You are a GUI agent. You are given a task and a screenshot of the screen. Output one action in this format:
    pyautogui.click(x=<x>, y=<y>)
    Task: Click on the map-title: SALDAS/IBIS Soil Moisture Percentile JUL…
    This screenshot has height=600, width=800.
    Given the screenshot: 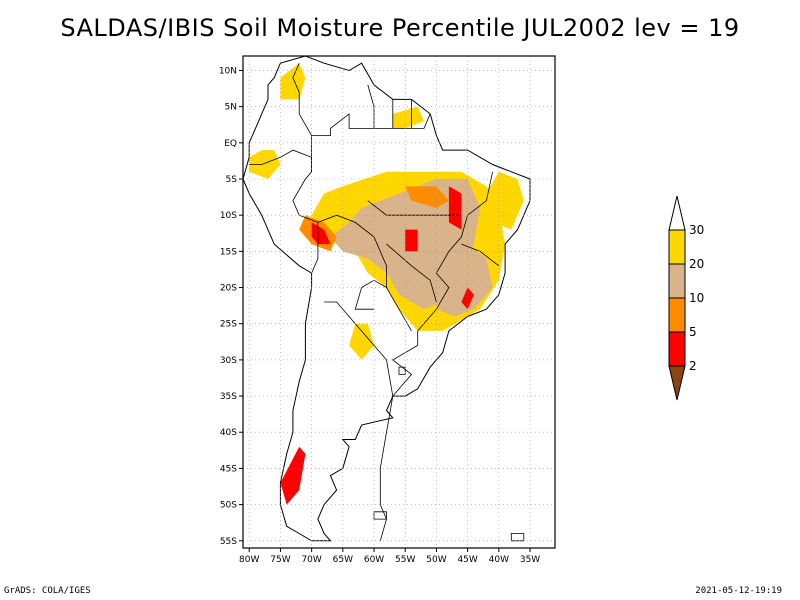 What is the action you would take?
    pyautogui.click(x=400, y=28)
    